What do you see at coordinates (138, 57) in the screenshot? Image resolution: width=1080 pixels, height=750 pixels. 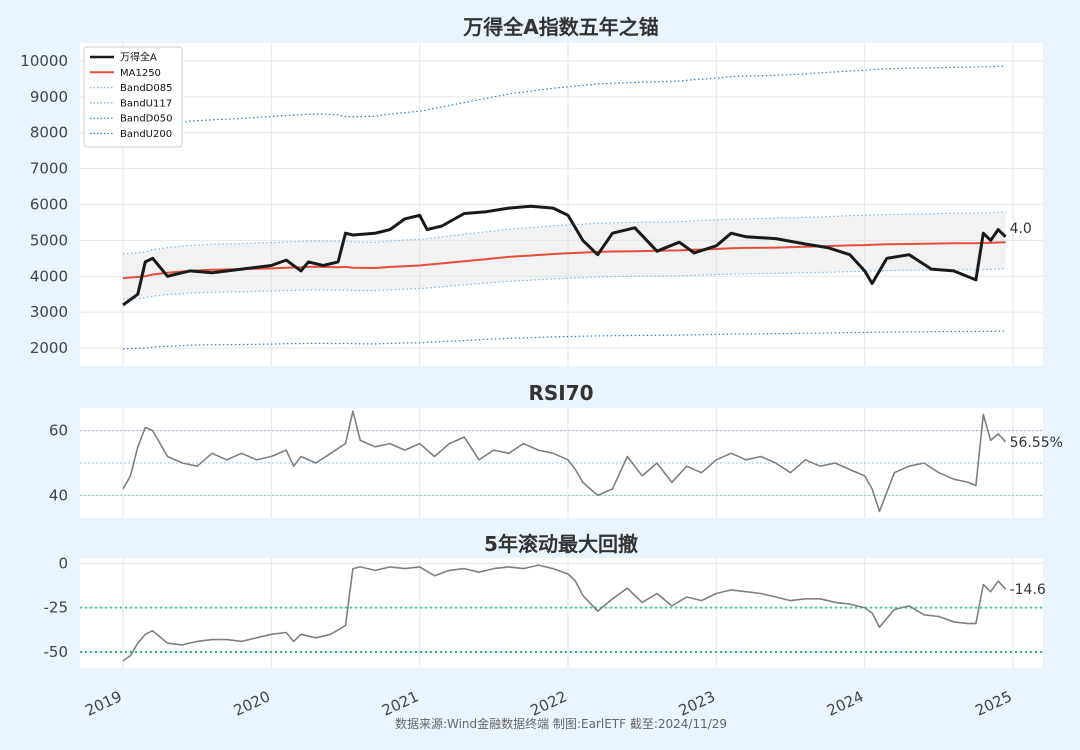 I see `legend-label: 万得全A` at bounding box center [138, 57].